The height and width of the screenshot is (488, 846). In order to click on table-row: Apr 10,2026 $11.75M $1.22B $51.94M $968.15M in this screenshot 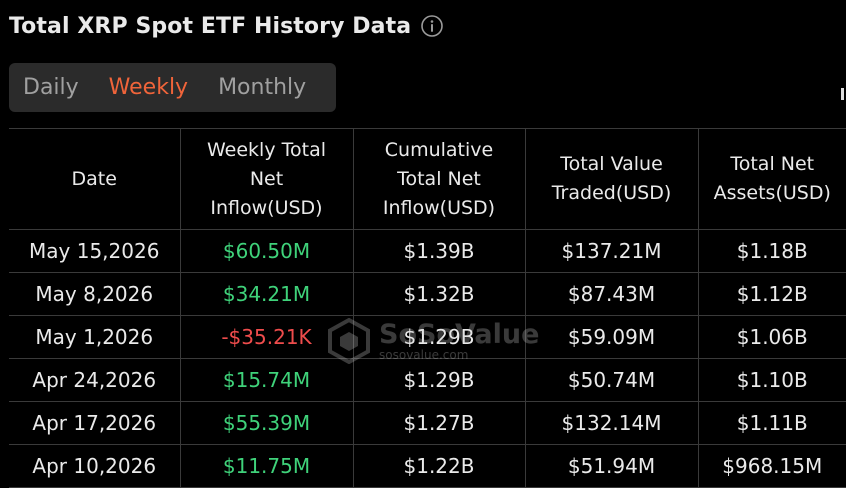, I will do `click(427, 466)`.